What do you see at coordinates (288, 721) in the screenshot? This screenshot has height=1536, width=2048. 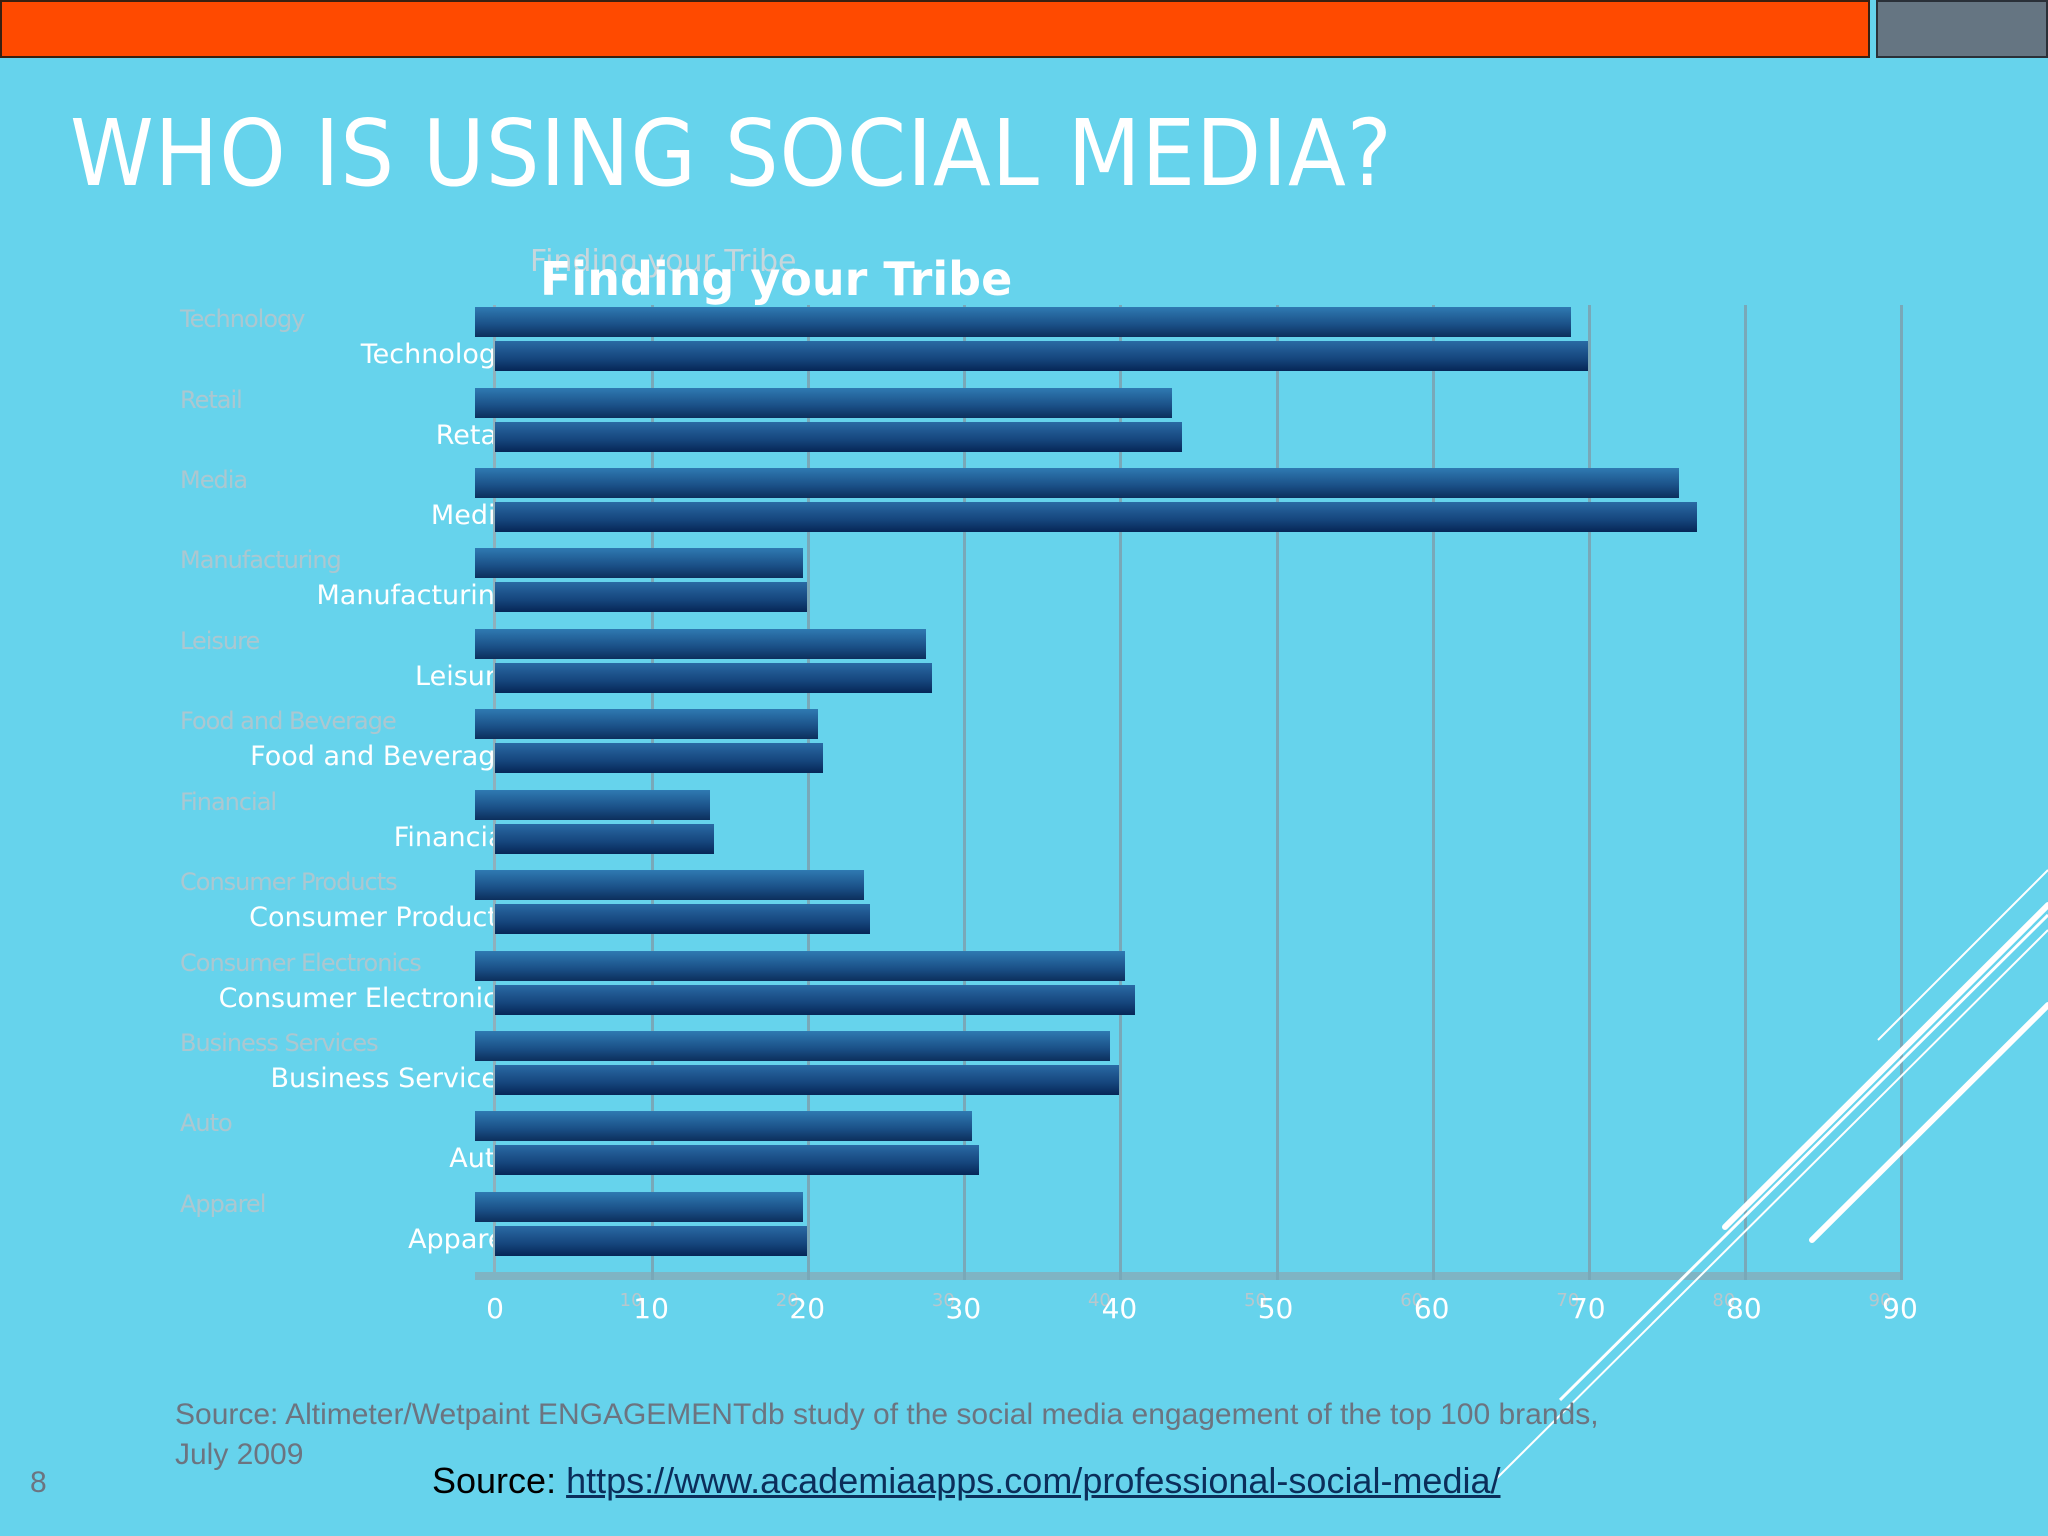 I see `category-label-ghost: Food and Beverage` at bounding box center [288, 721].